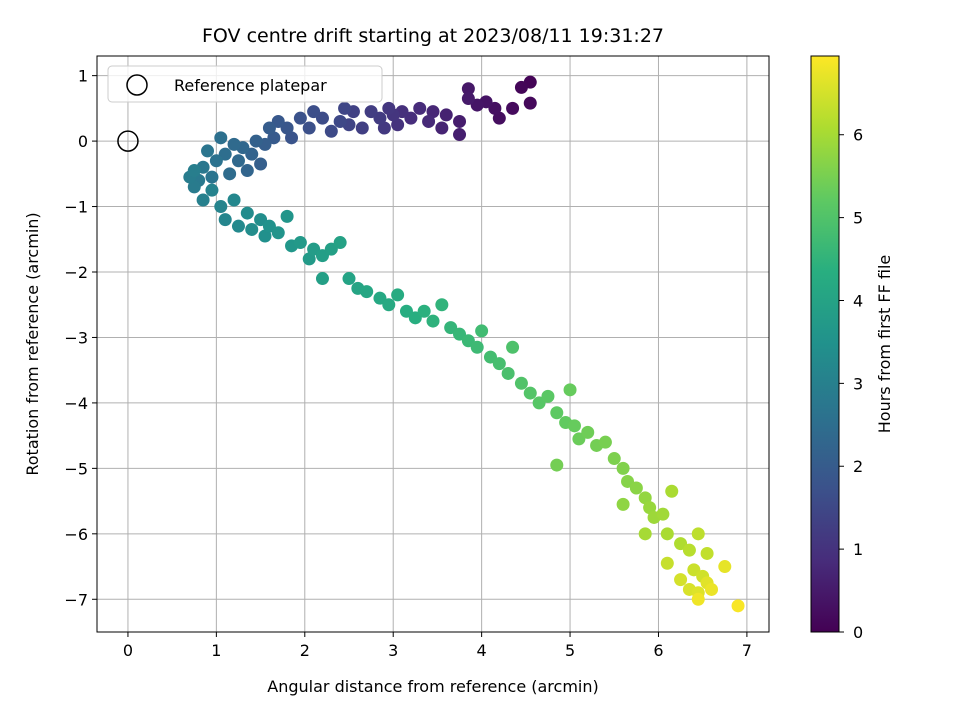 The image size is (960, 720). I want to click on legend: Reference platepar, so click(245, 84).